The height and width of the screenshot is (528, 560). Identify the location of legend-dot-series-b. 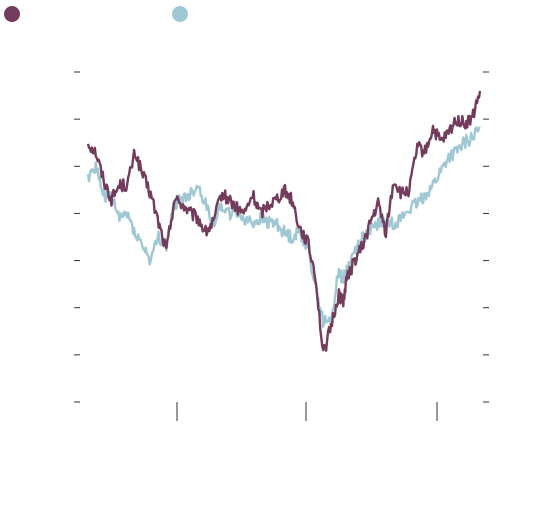
(180, 14).